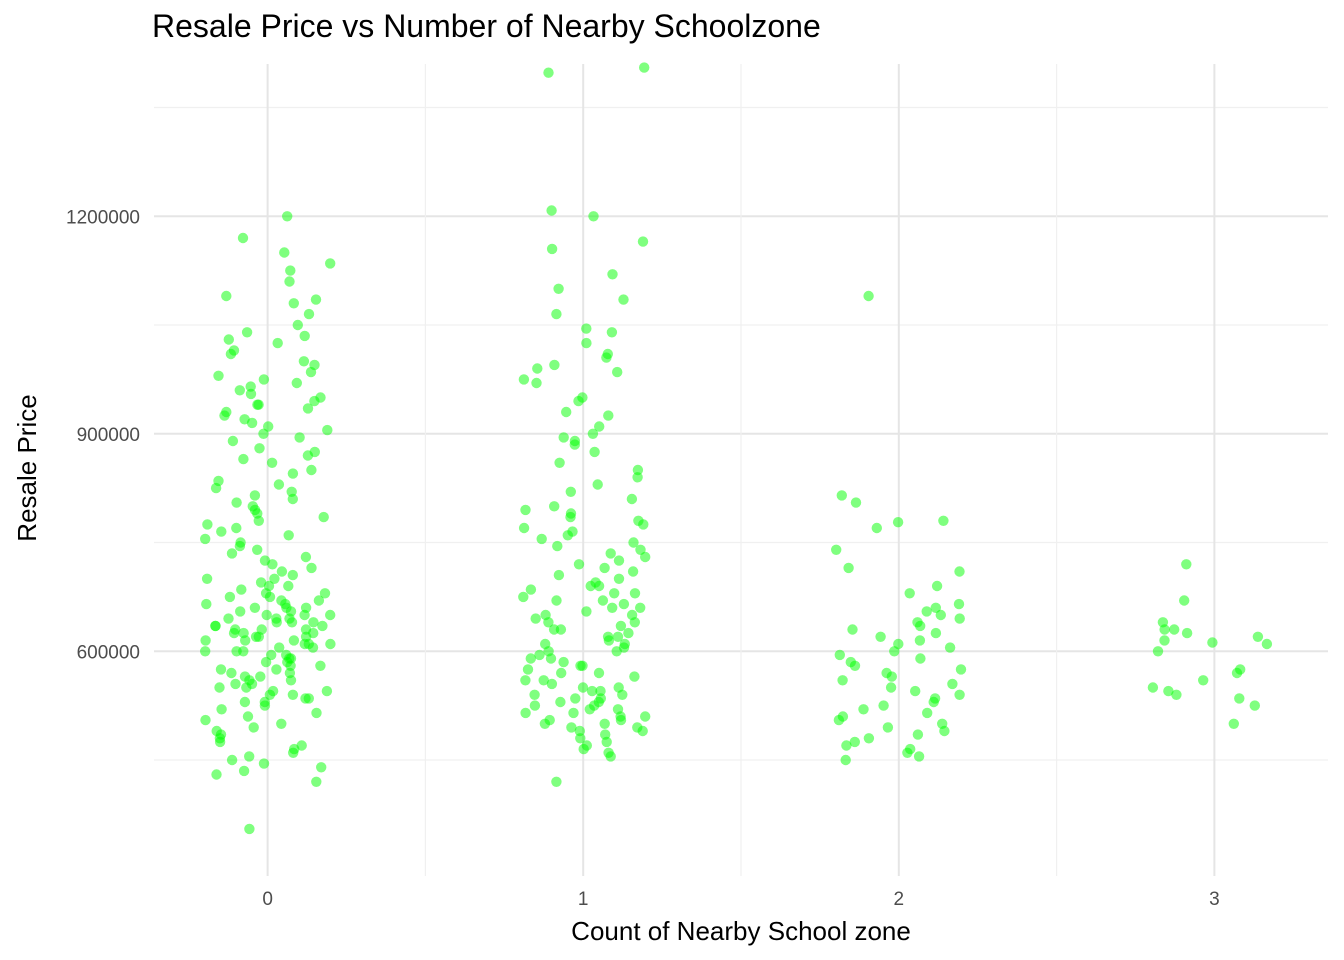 This screenshot has width=1344, height=960. Describe the element at coordinates (741, 931) in the screenshot. I see `x-axis-title: Count of Nearby School zone` at that location.